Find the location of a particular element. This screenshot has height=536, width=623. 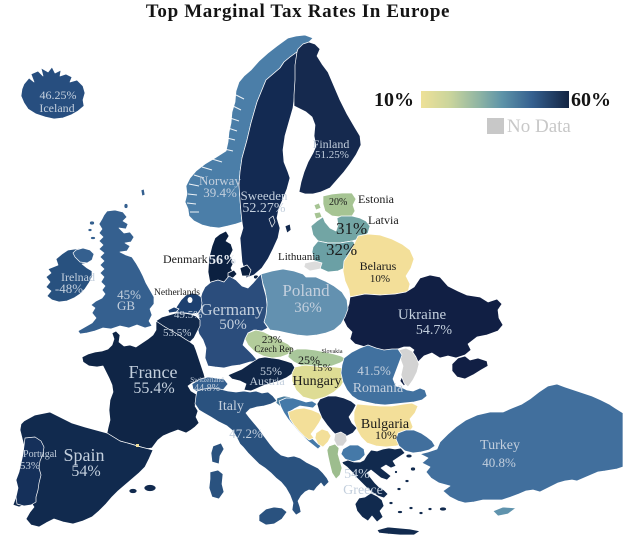

svg-text: 53.5% is located at coordinates (177, 333).